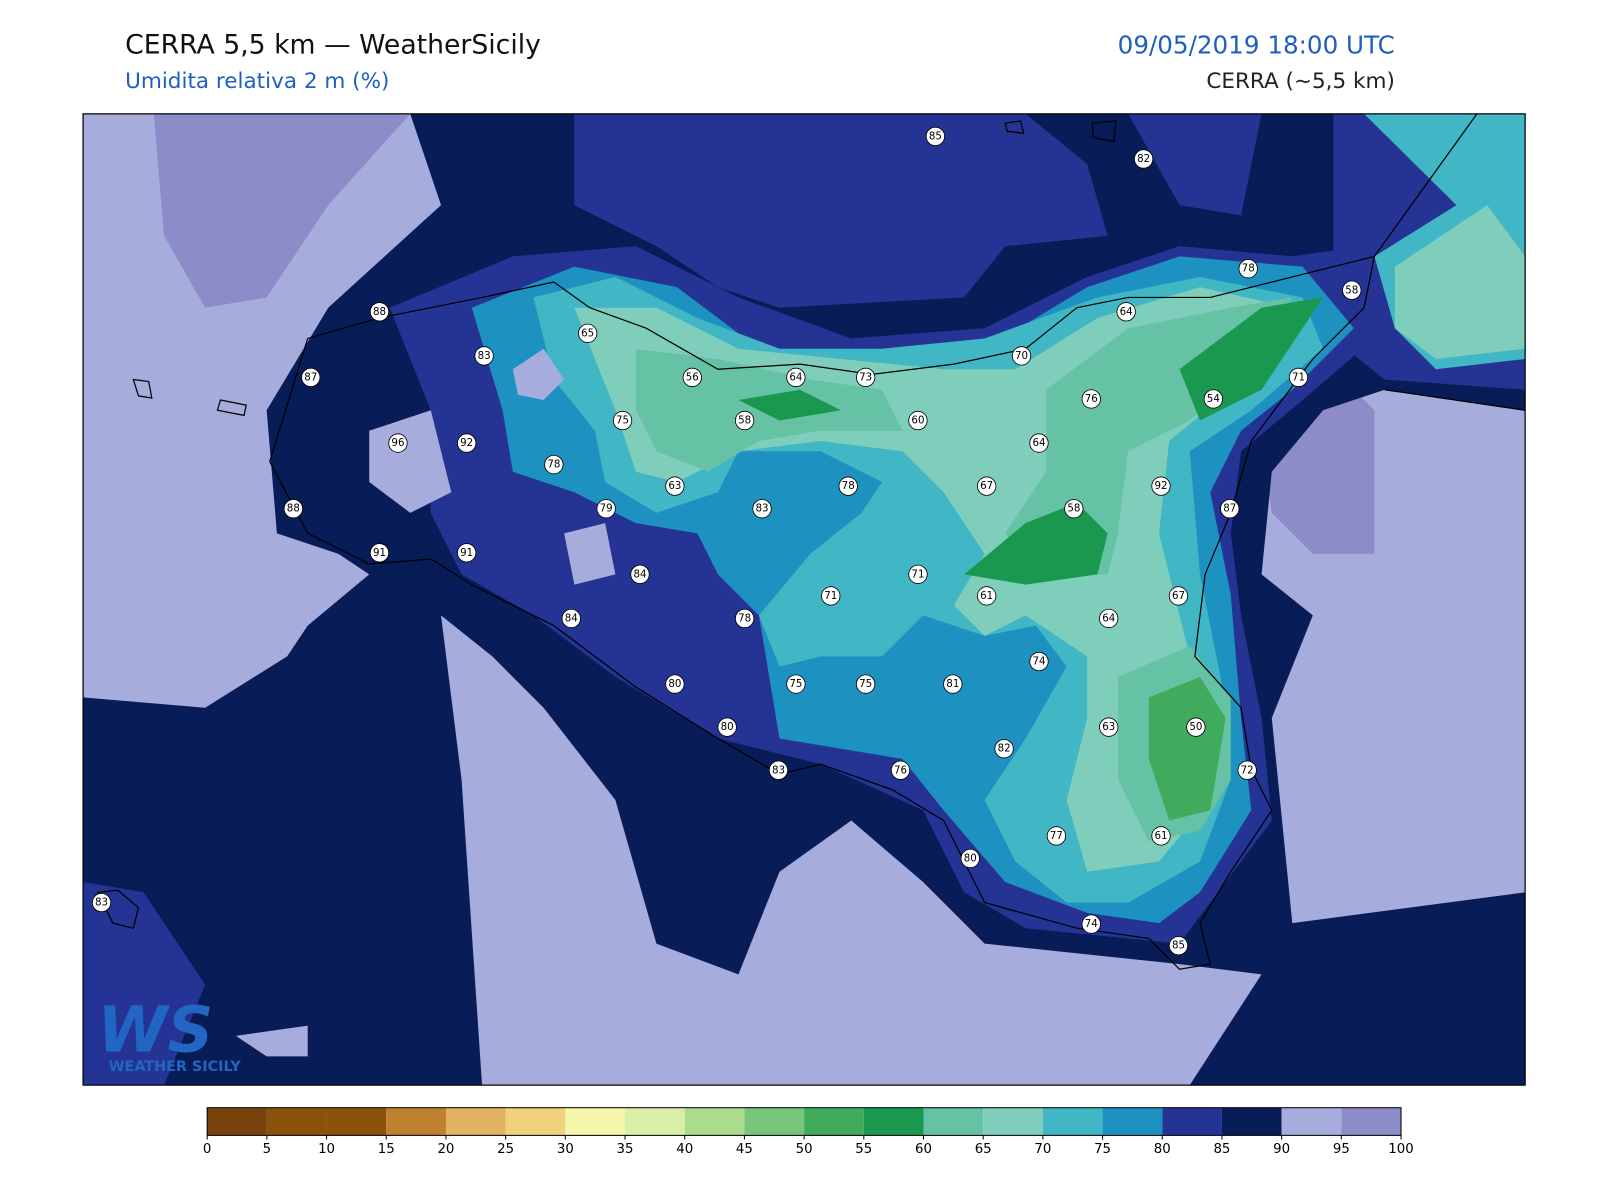  Describe the element at coordinates (1256, 44) in the screenshot. I see `datetime: 09/05/2019 18:00 UTC` at that location.